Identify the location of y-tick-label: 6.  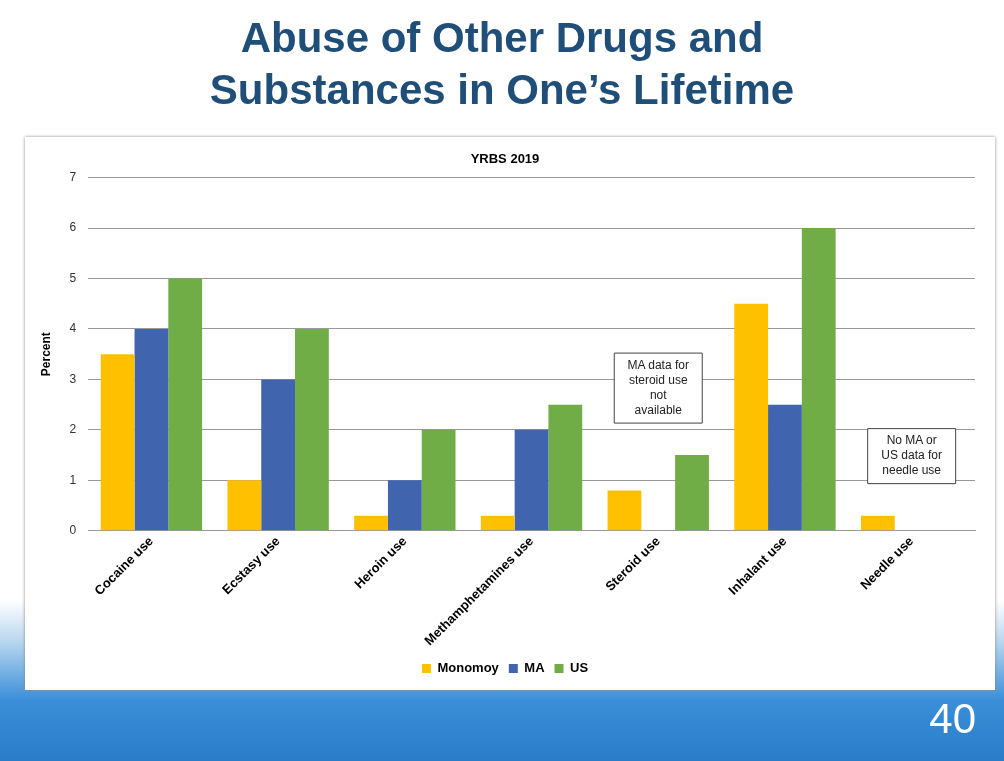
(73, 227).